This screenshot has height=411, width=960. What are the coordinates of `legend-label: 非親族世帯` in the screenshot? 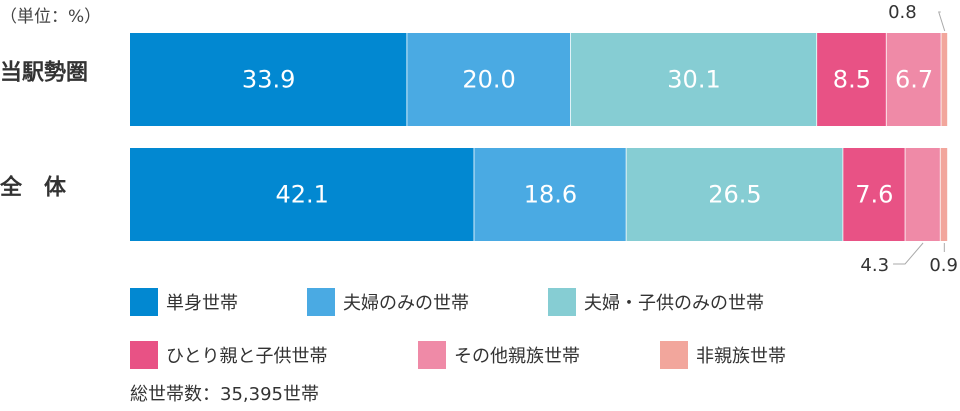 It's located at (741, 356).